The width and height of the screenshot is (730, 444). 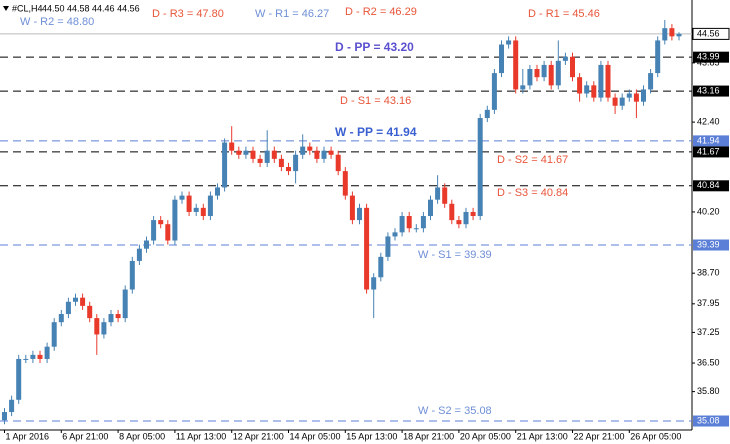 I want to click on level-label: 39.39, so click(x=708, y=244).